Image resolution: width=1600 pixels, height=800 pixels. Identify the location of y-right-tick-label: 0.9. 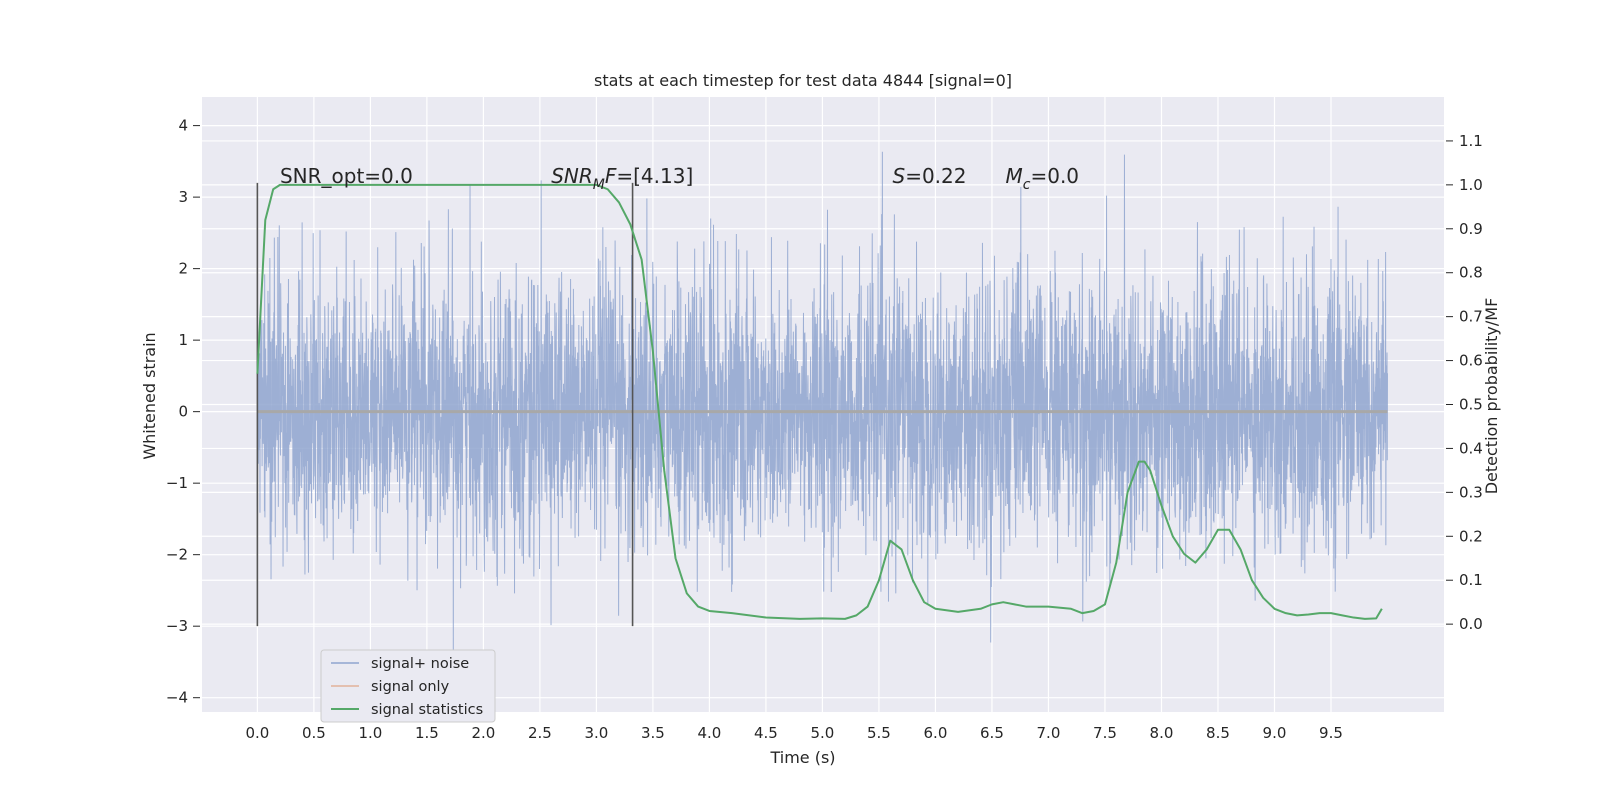
(1471, 229).